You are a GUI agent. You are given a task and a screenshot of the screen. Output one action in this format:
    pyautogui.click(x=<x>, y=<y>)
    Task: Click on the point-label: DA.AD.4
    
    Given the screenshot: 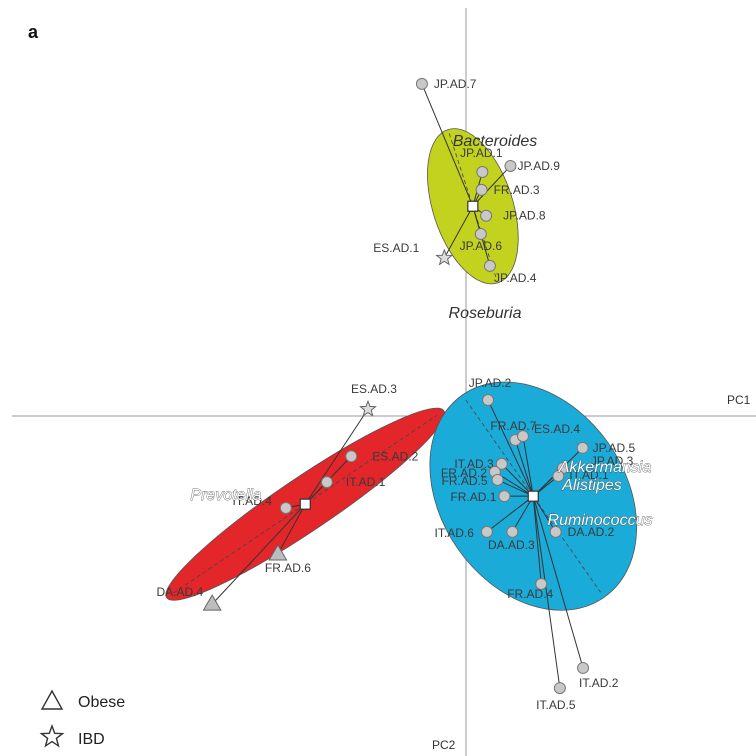 What is the action you would take?
    pyautogui.click(x=179, y=592)
    